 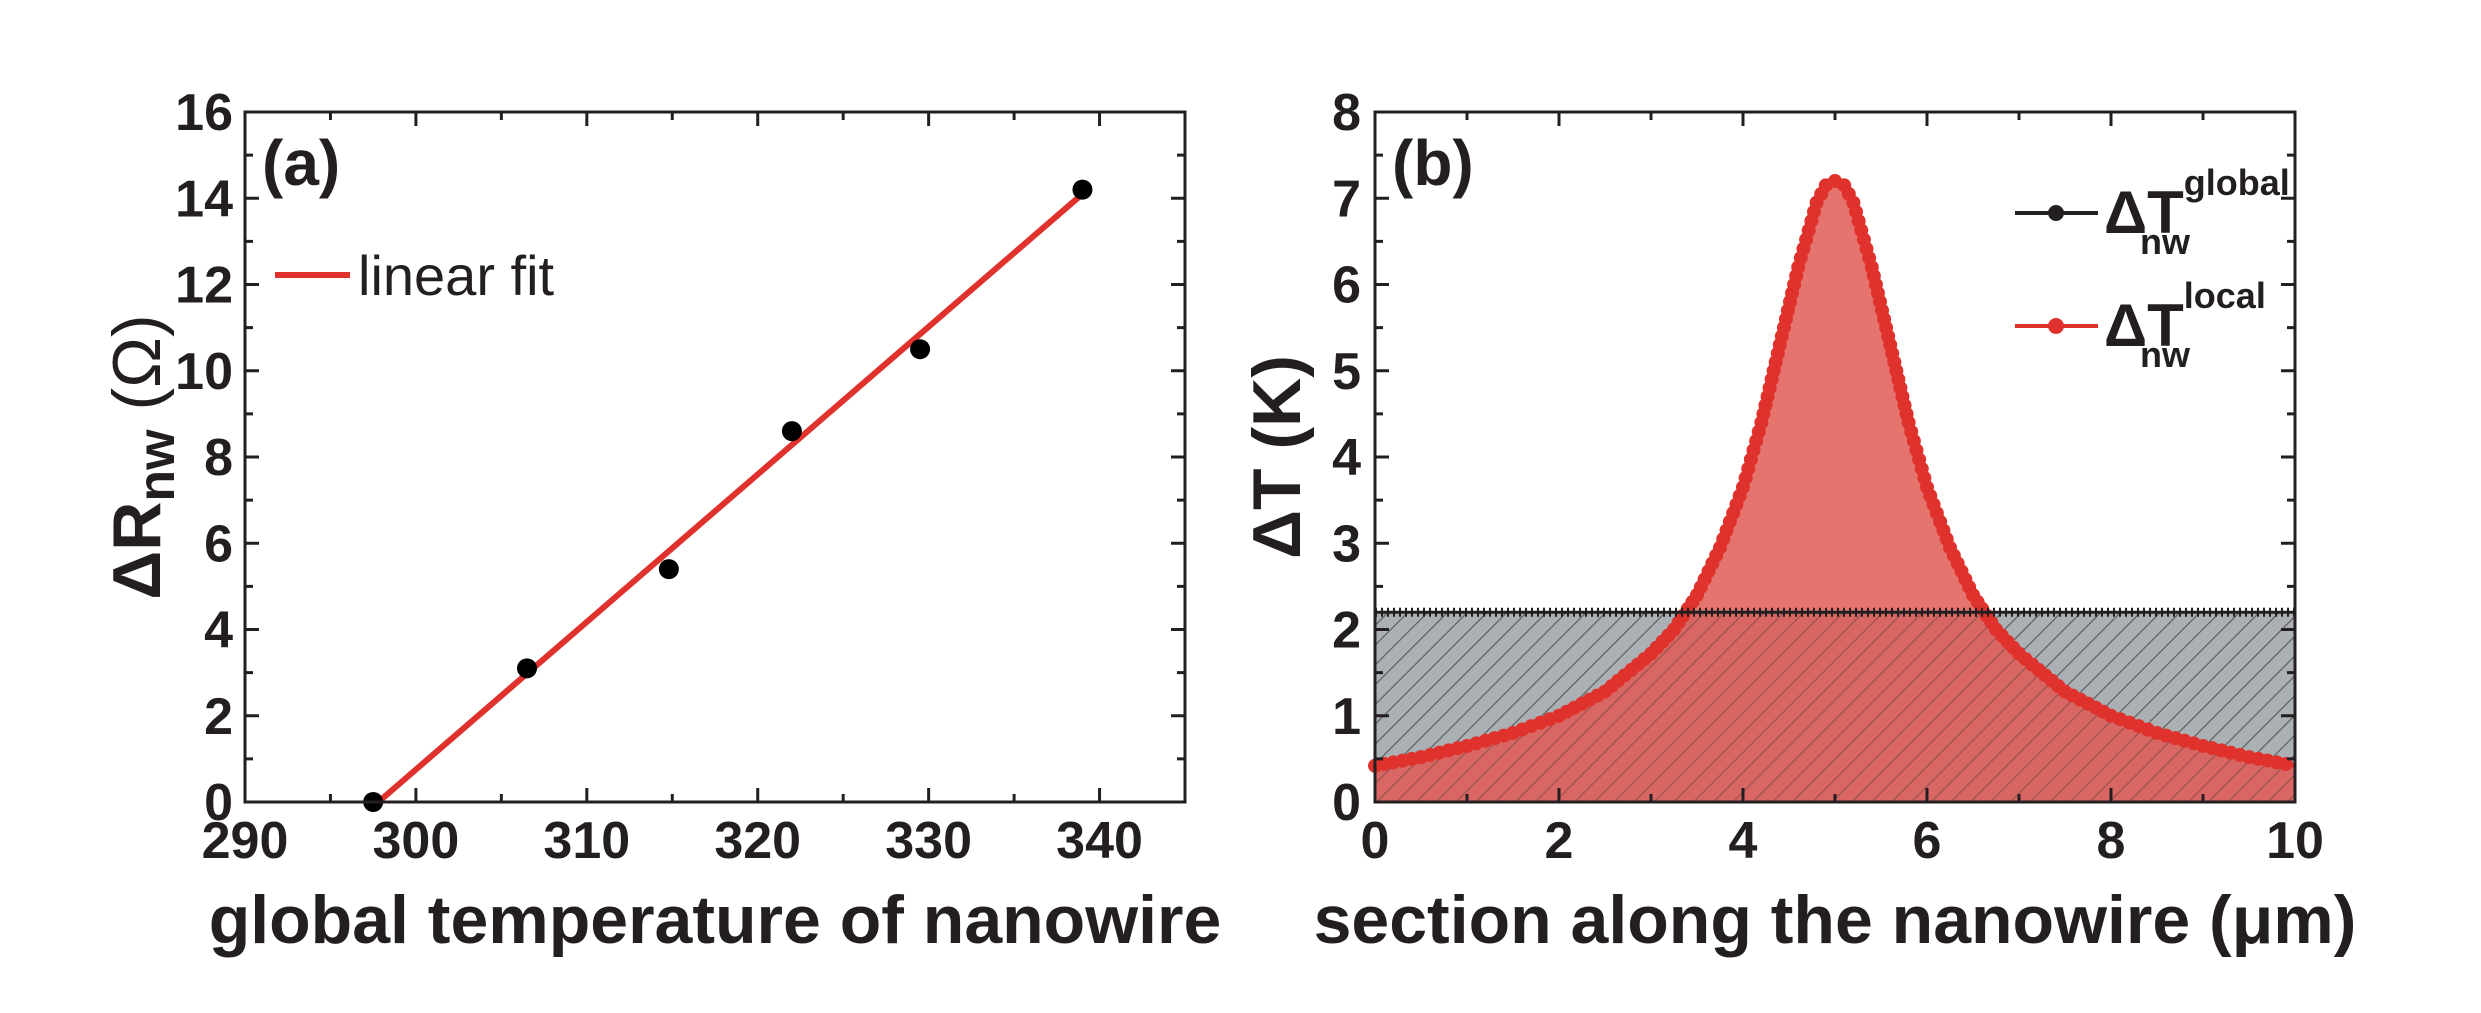 I want to click on a-x-tick-label: 300, so click(x=416, y=841).